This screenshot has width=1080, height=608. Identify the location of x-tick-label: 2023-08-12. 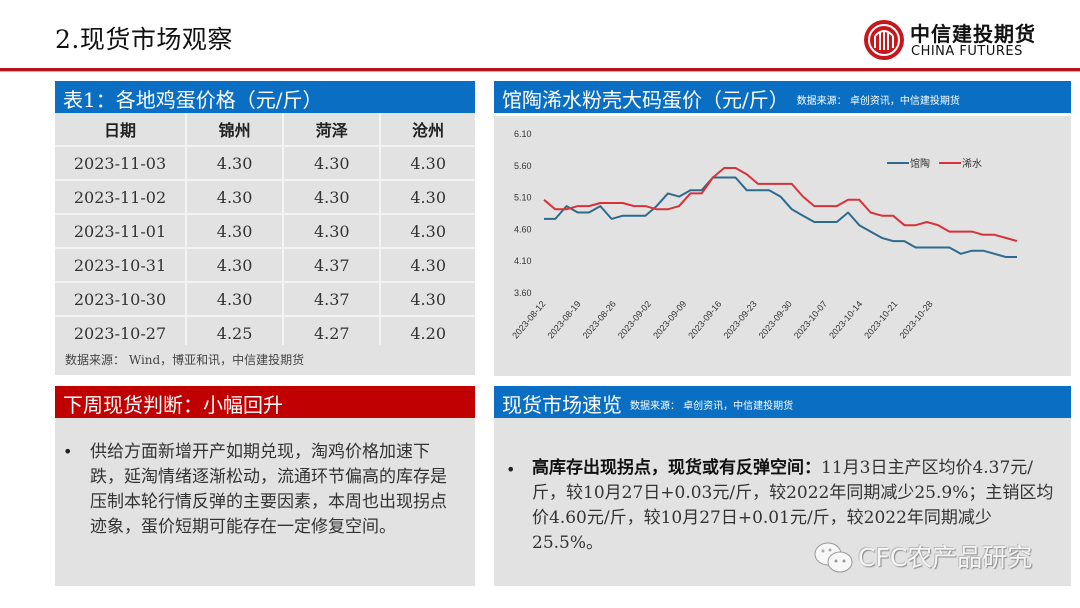
(528, 320).